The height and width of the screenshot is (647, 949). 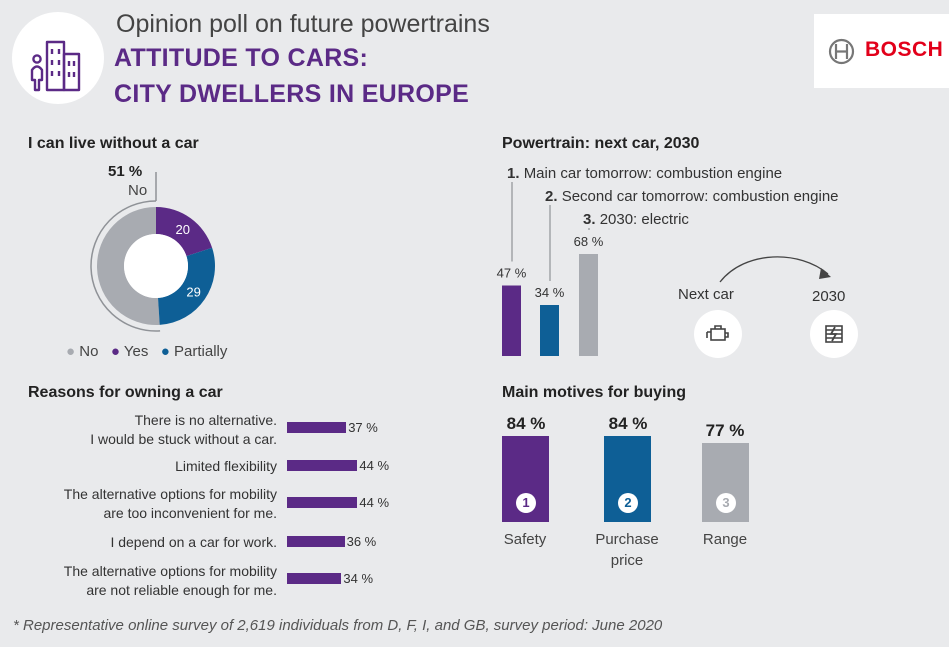 What do you see at coordinates (138, 466) in the screenshot?
I see `reason-label-2: Limited flexibility` at bounding box center [138, 466].